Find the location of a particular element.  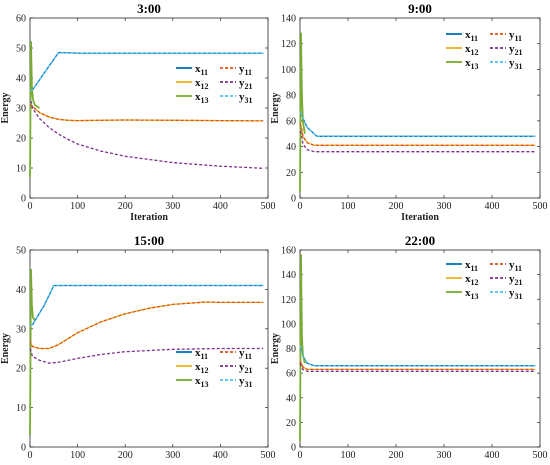

chart-title: 9:00 is located at coordinates (420, 8).